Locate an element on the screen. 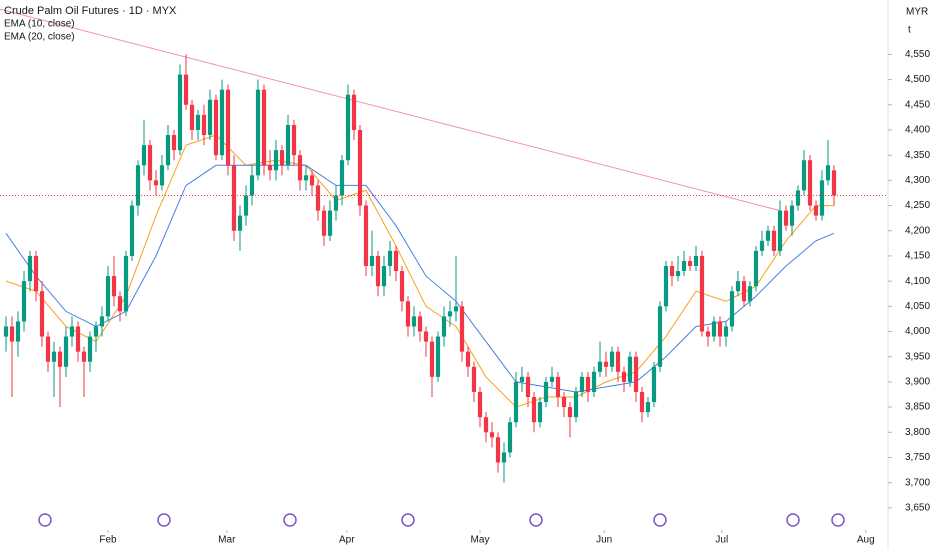 The width and height of the screenshot is (932, 550). x-tick-label: Jul is located at coordinates (721, 540).